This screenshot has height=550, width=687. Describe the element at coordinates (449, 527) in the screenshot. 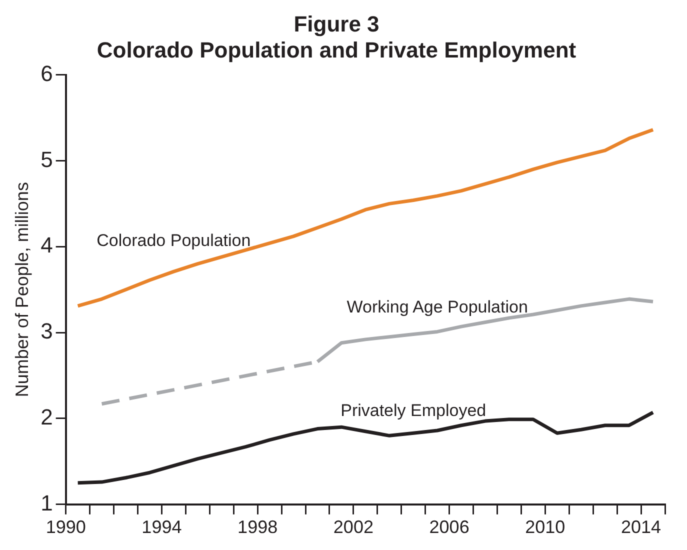

I see `x-tick-label: 2006` at that location.